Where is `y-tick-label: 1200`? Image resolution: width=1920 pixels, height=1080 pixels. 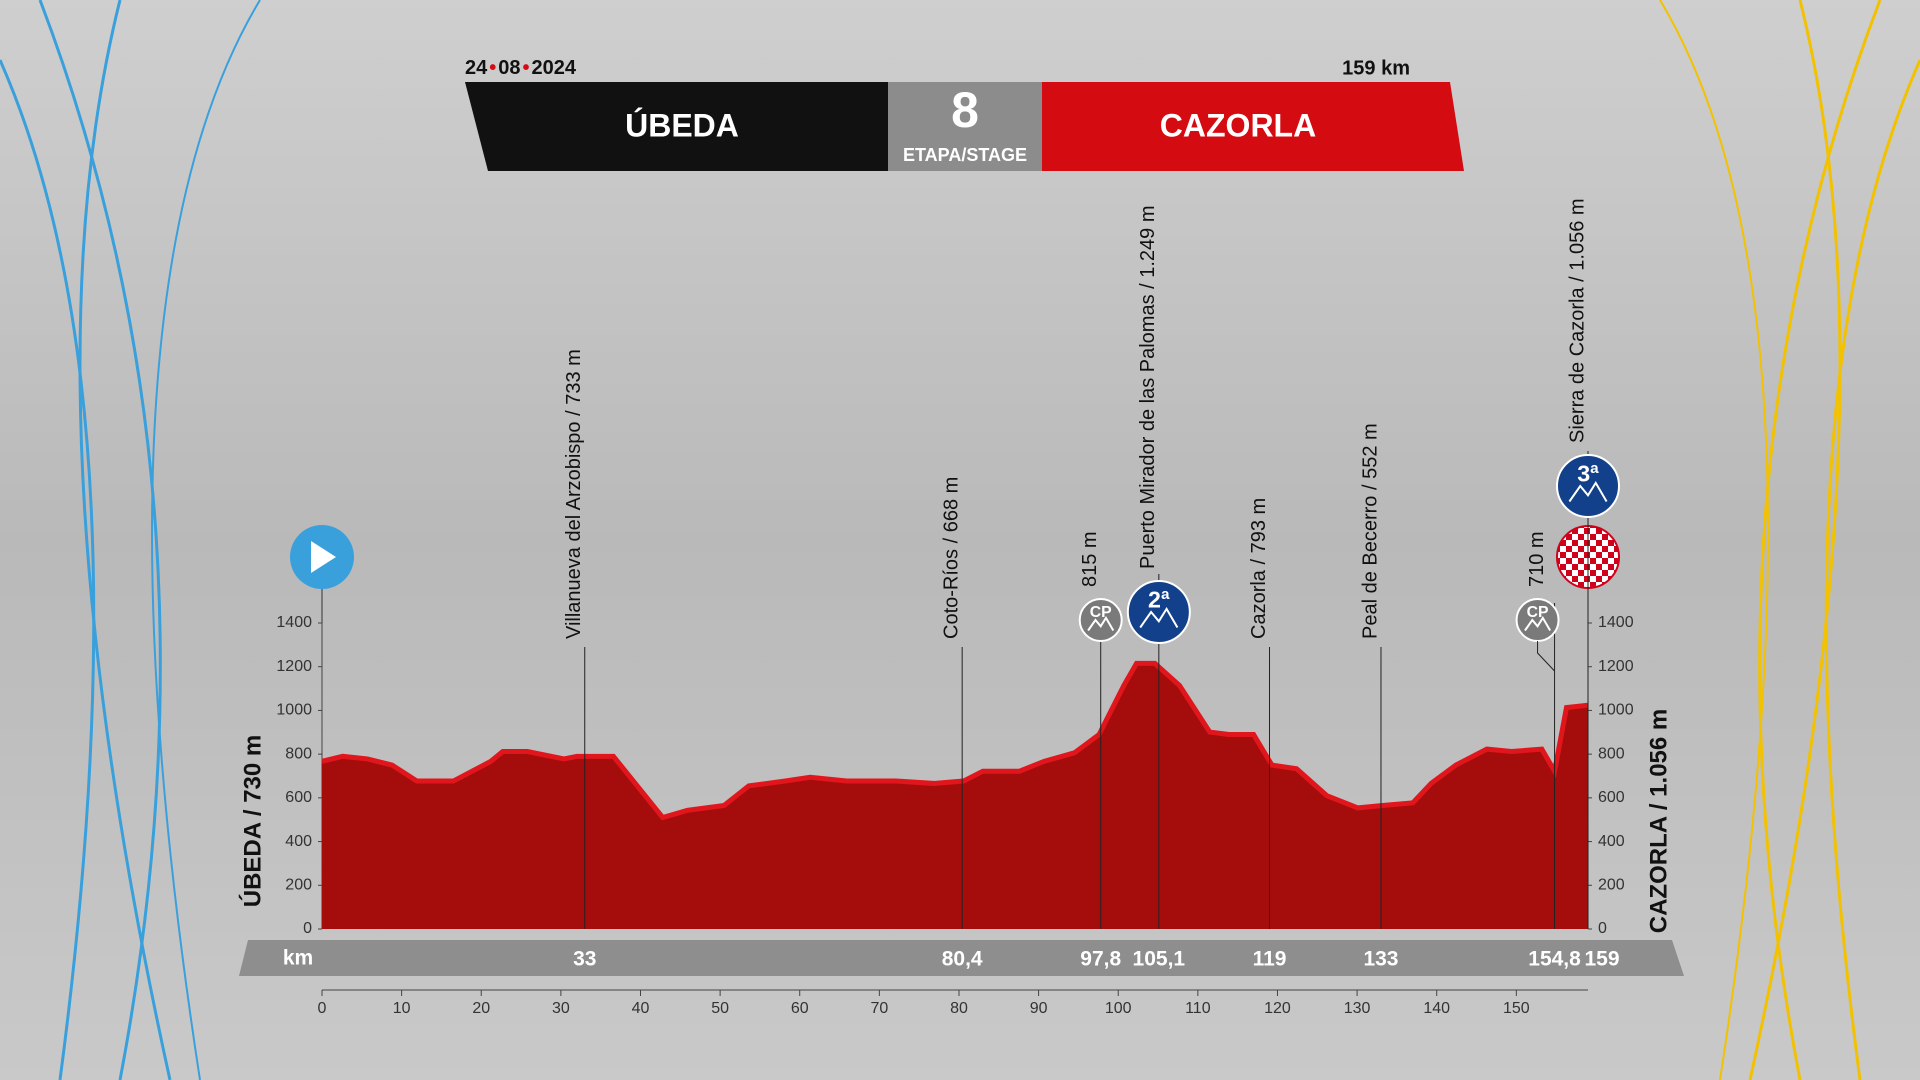 y-tick-label: 1200 is located at coordinates (294, 666).